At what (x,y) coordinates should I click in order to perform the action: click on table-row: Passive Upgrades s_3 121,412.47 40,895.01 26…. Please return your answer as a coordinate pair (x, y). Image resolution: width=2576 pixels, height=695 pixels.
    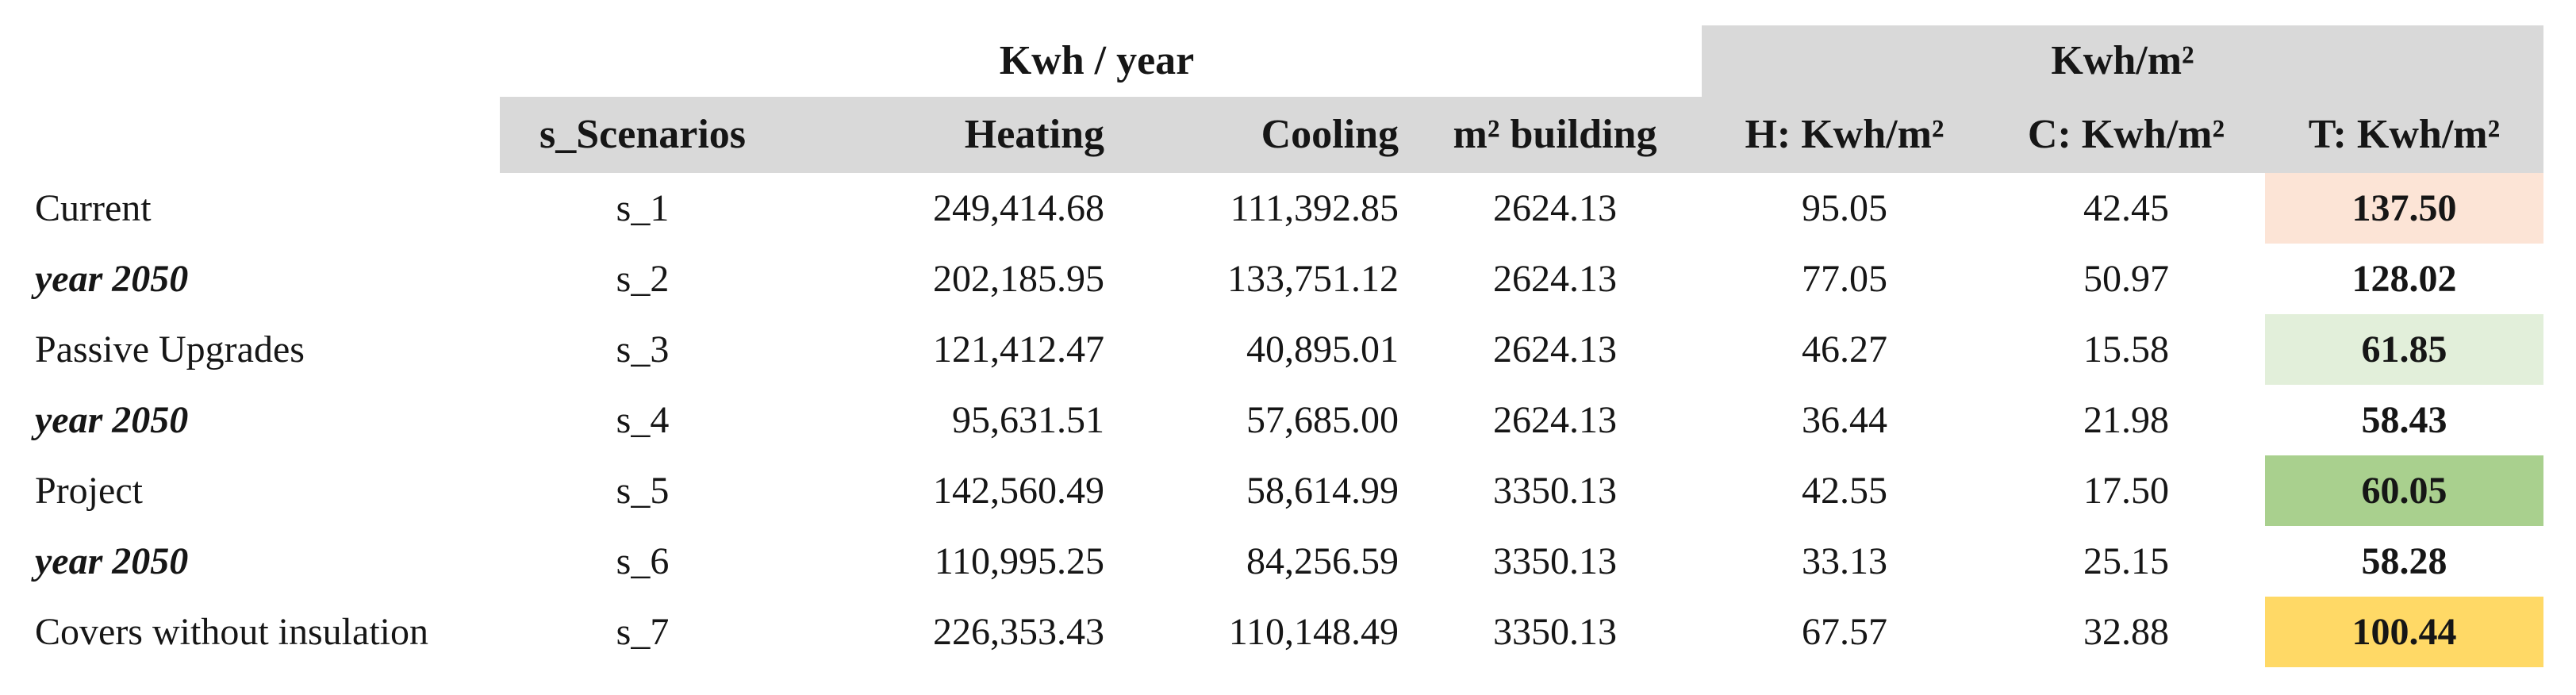
    Looking at the image, I should click on (1271, 349).